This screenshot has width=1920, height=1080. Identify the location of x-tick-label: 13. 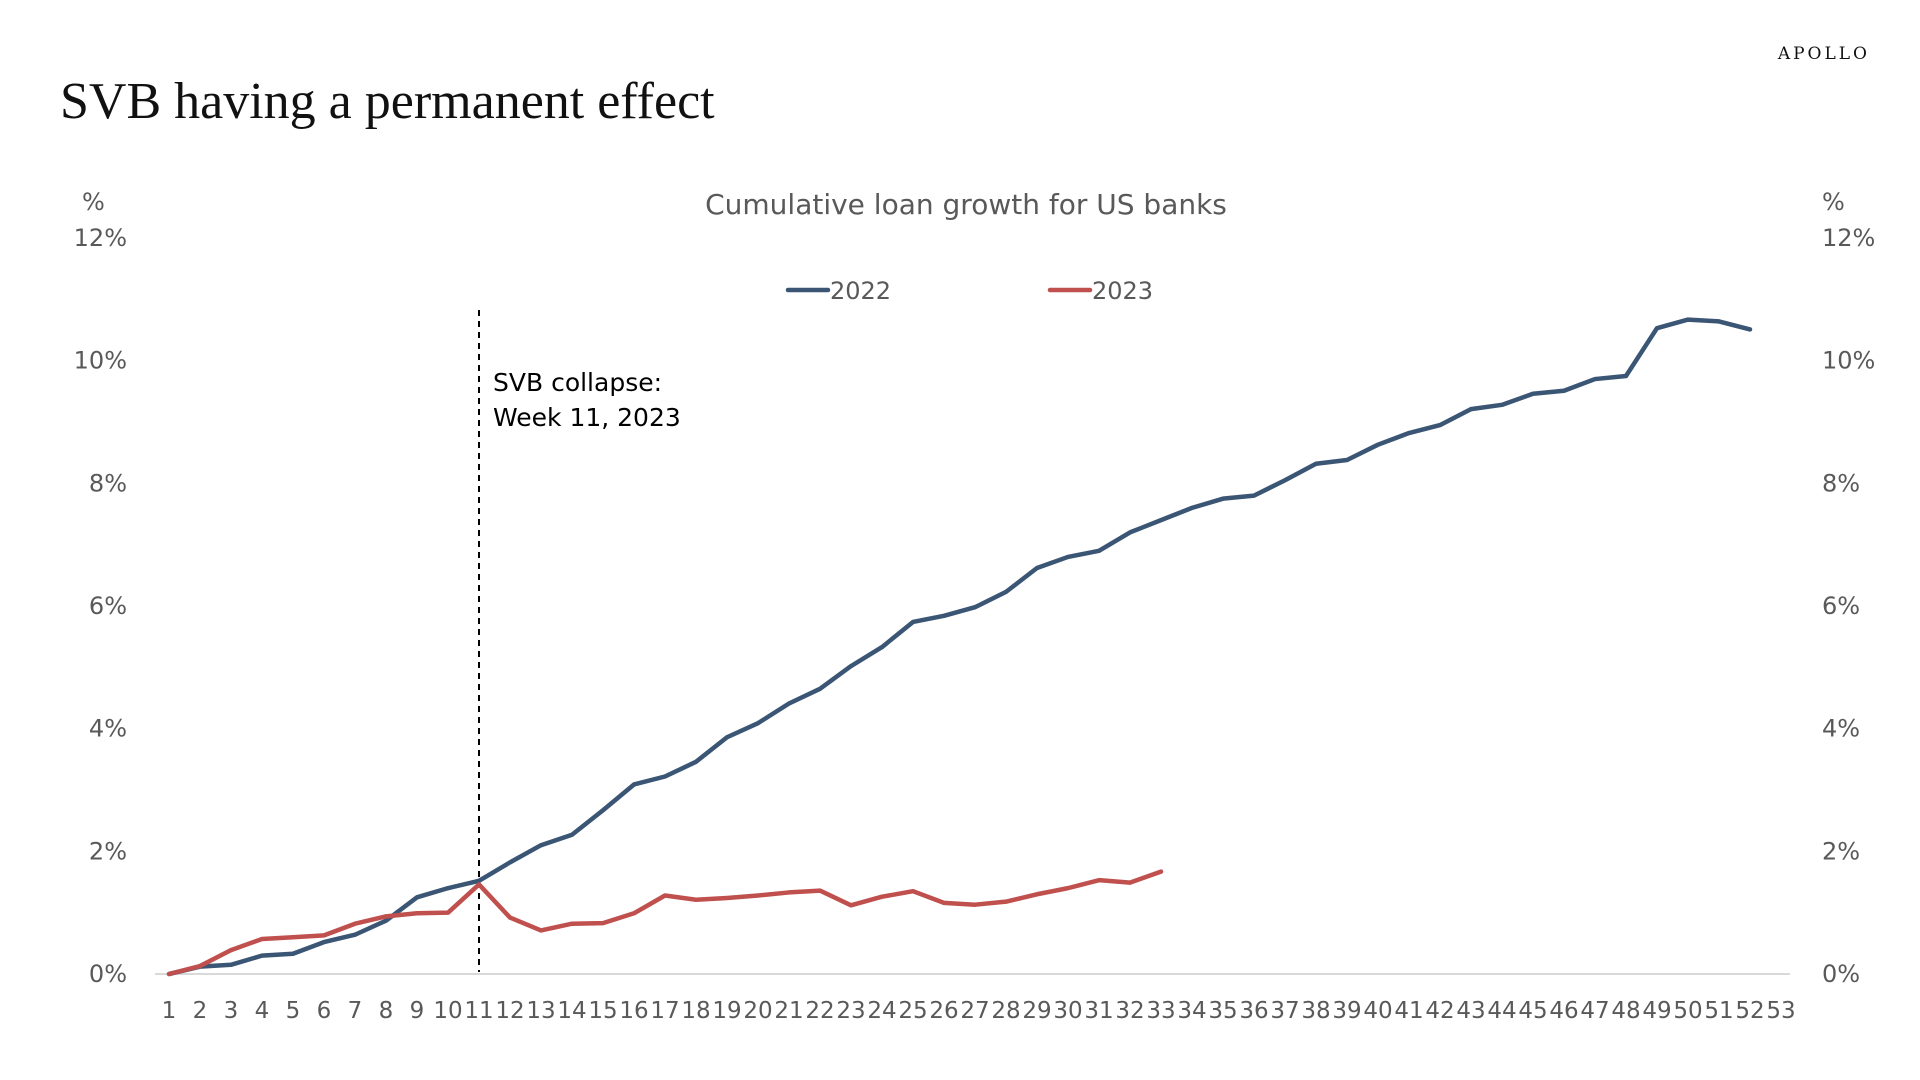
(540, 1011).